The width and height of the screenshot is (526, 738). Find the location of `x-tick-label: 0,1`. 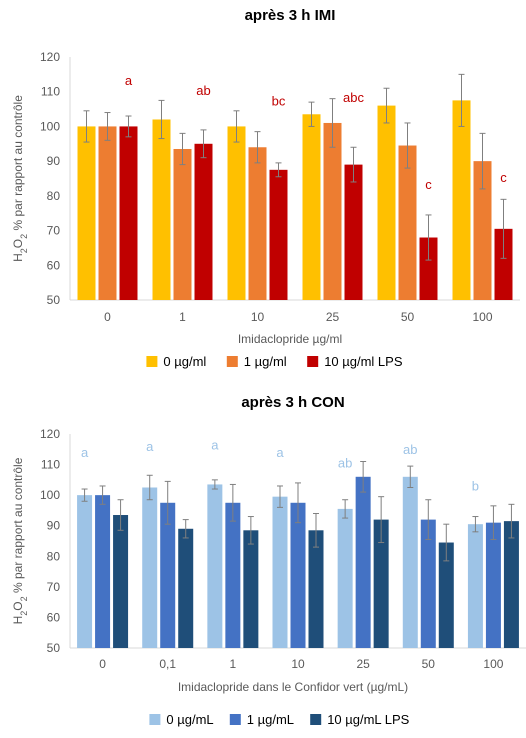

x-tick-label: 0,1 is located at coordinates (167, 664).